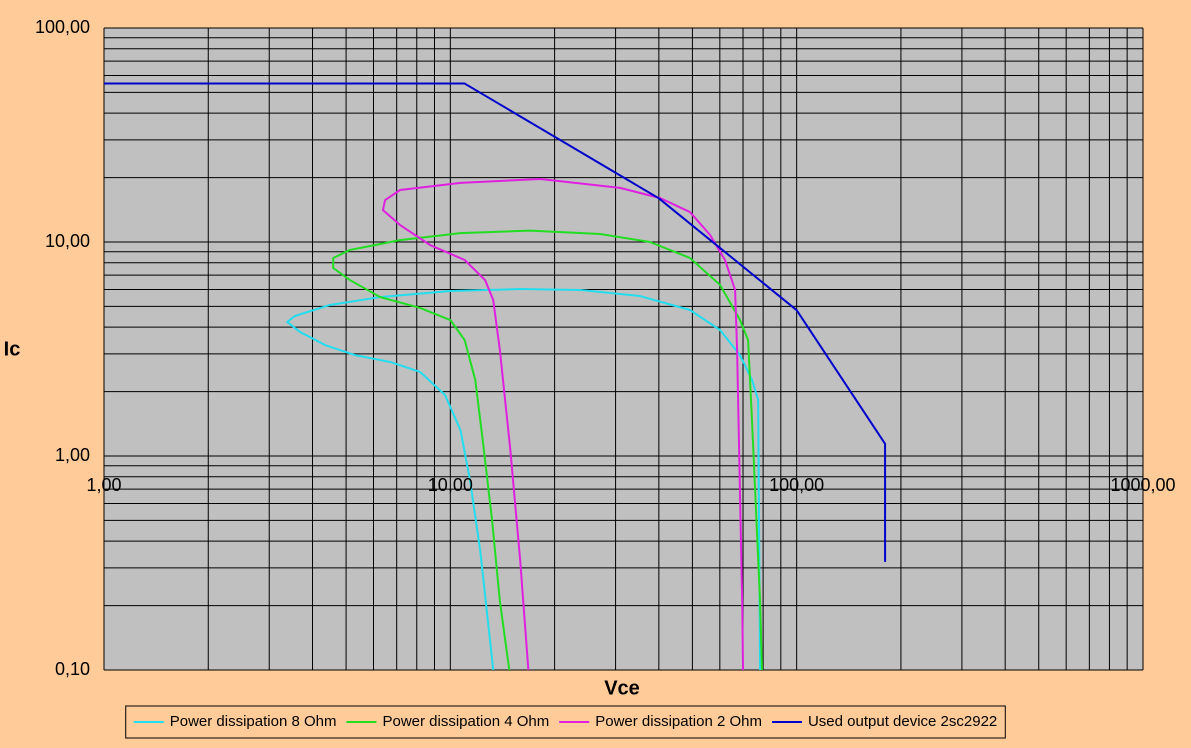 The width and height of the screenshot is (1191, 748). I want to click on y-axis-title: Ic, so click(12, 349).